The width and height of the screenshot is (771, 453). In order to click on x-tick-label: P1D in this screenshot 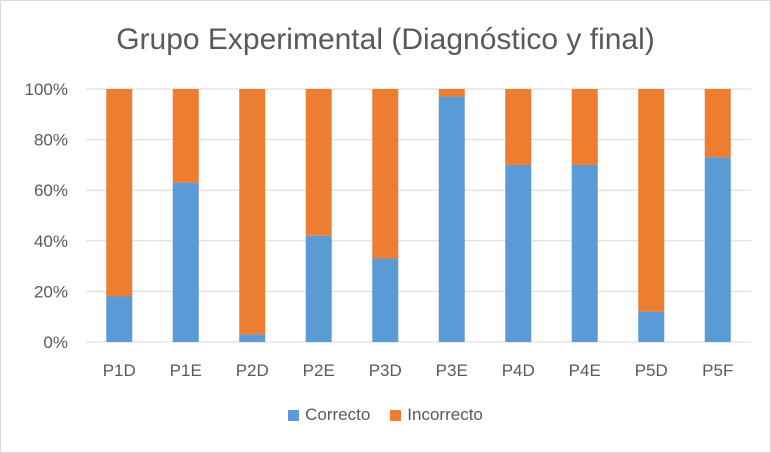, I will do `click(119, 370)`.